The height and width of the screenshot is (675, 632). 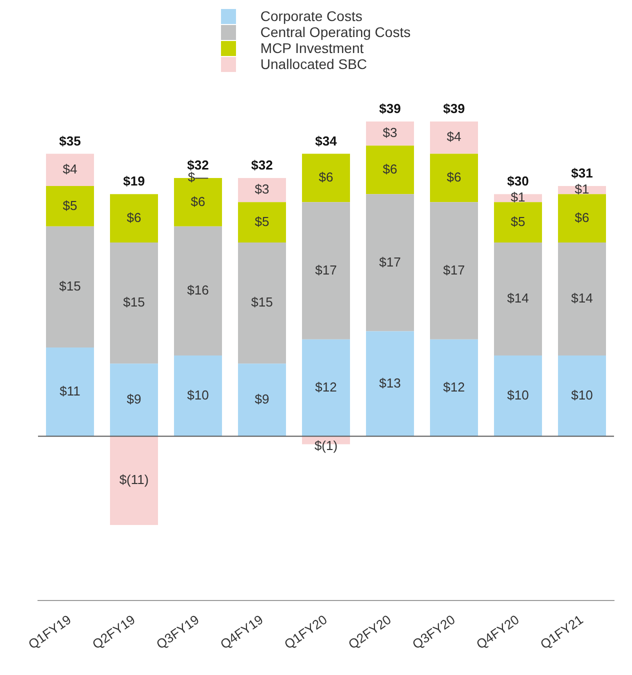 I want to click on total-label: $31, so click(x=582, y=173).